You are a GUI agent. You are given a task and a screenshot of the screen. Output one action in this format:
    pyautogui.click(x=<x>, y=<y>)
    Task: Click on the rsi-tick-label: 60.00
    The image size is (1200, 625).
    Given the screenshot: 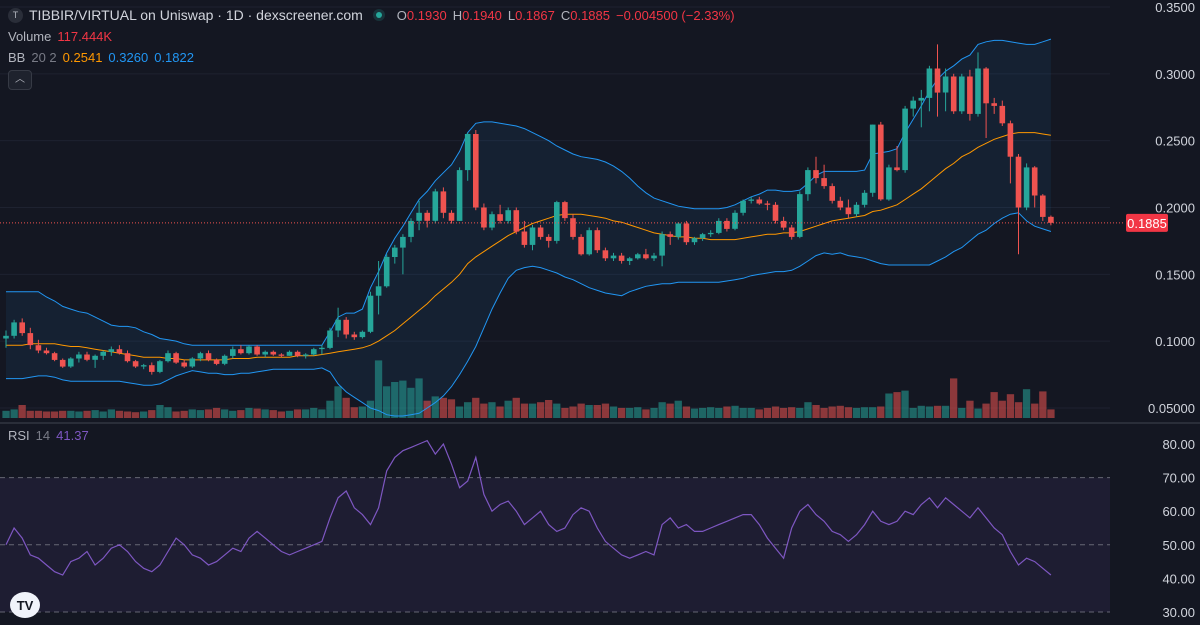 What is the action you would take?
    pyautogui.click(x=1178, y=511)
    